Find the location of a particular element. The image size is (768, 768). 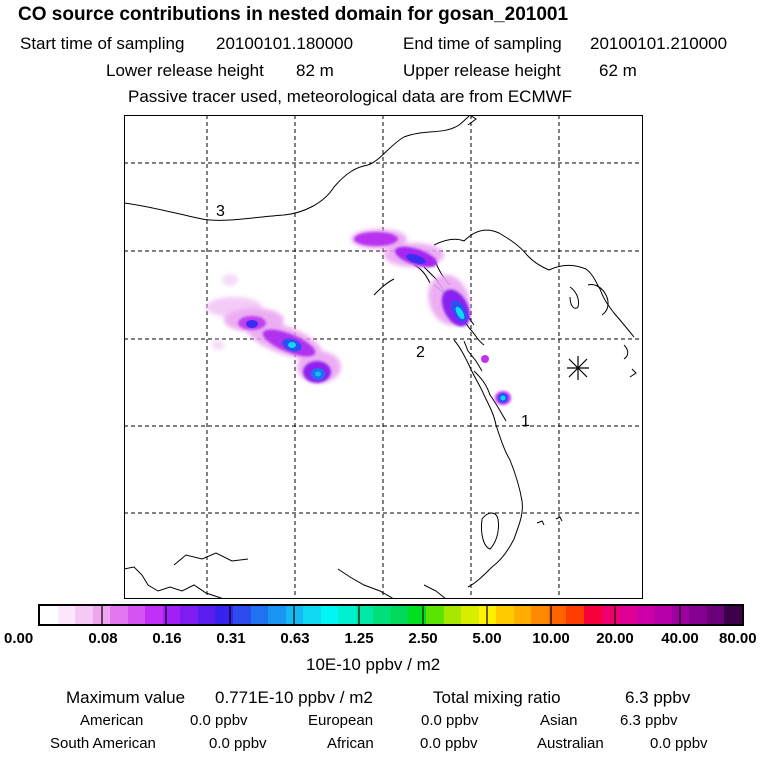

max-value: 0.771E-10 ppbv / m2 is located at coordinates (294, 697).